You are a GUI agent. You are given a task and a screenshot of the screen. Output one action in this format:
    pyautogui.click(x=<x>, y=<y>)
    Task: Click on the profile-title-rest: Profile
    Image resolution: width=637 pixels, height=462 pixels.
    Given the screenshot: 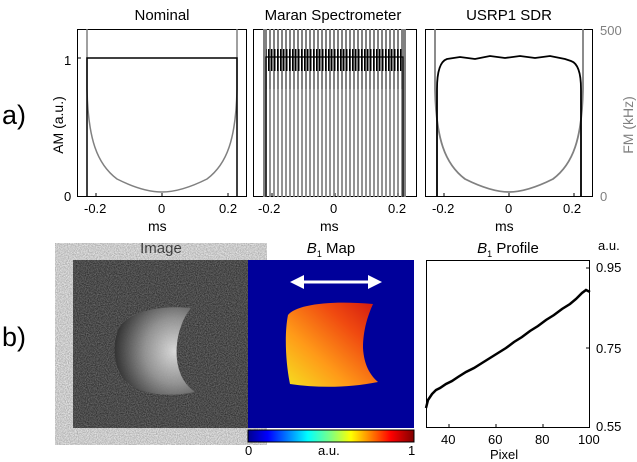 What is the action you would take?
    pyautogui.click(x=515, y=248)
    